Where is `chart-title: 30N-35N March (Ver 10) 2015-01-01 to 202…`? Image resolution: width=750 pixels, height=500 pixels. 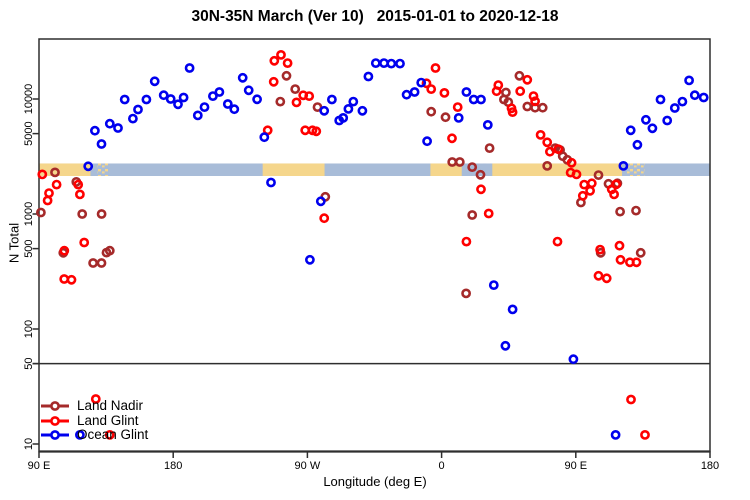
chart-title: 30N-35N March (Ver 10) 2015-01-01 to 202… is located at coordinates (375, 16).